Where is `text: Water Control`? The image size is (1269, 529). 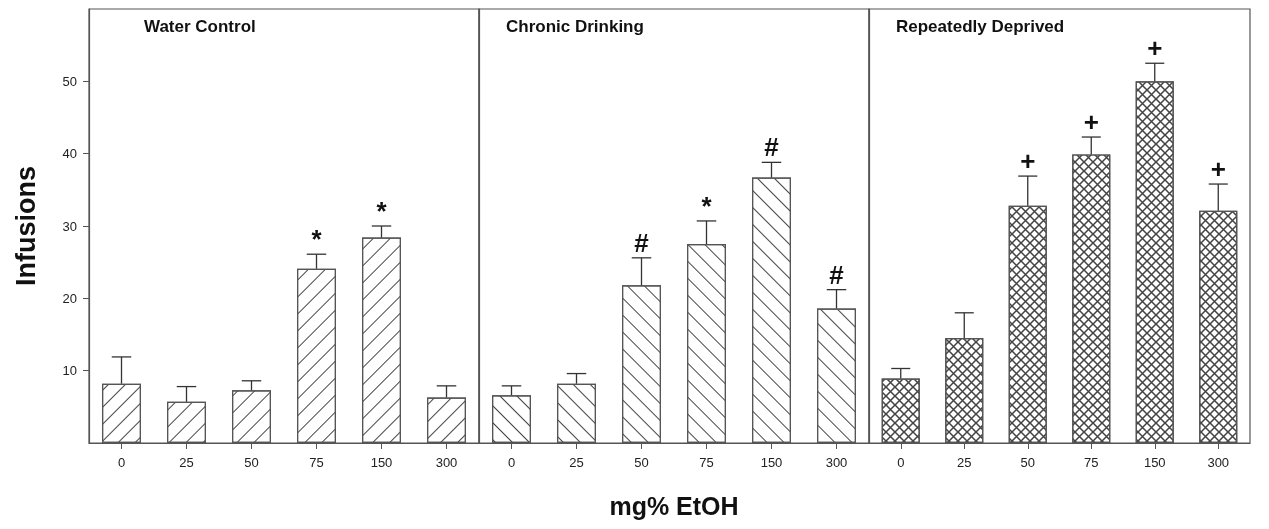 text: Water Control is located at coordinates (200, 26).